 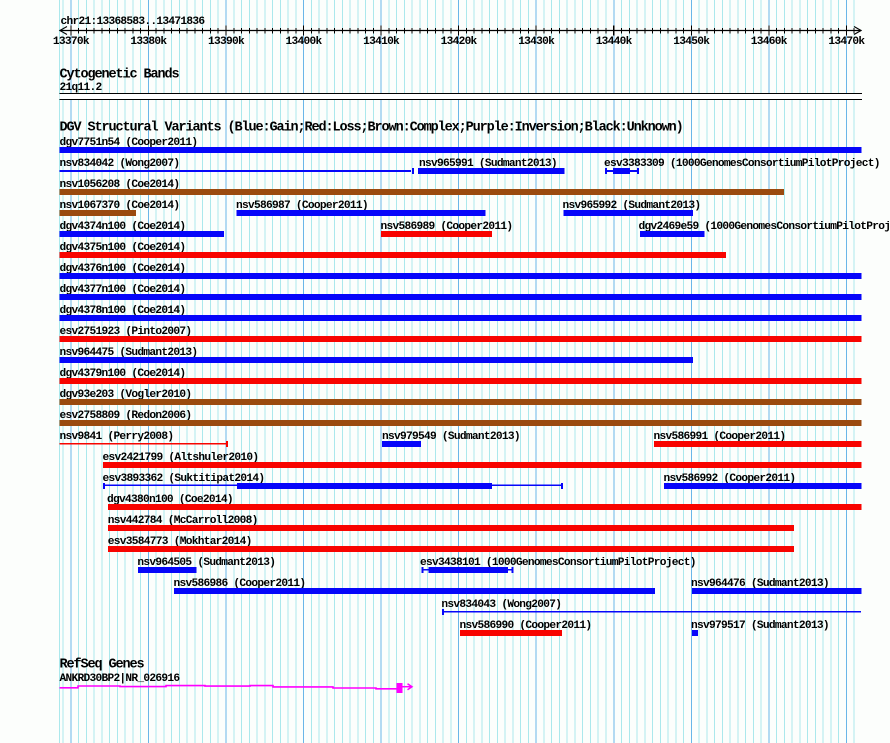 I want to click on svg-text: 13470k, so click(x=846, y=42).